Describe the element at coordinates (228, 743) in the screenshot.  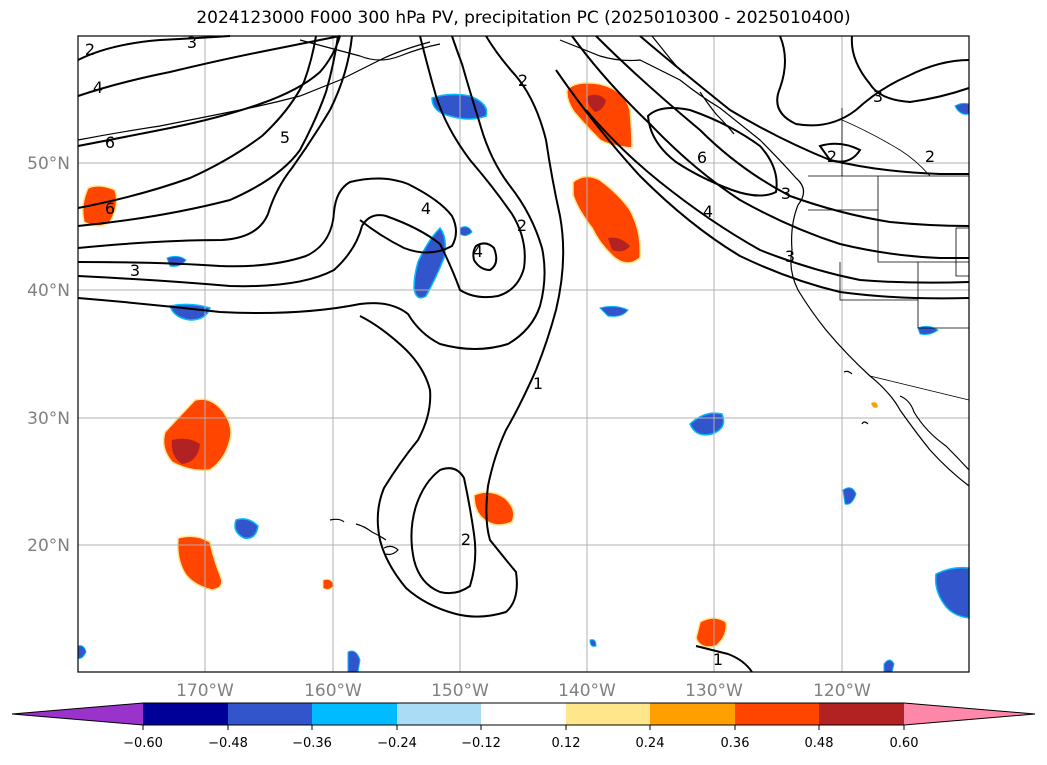
I see `colorbar-tick-label: −0.48` at that location.